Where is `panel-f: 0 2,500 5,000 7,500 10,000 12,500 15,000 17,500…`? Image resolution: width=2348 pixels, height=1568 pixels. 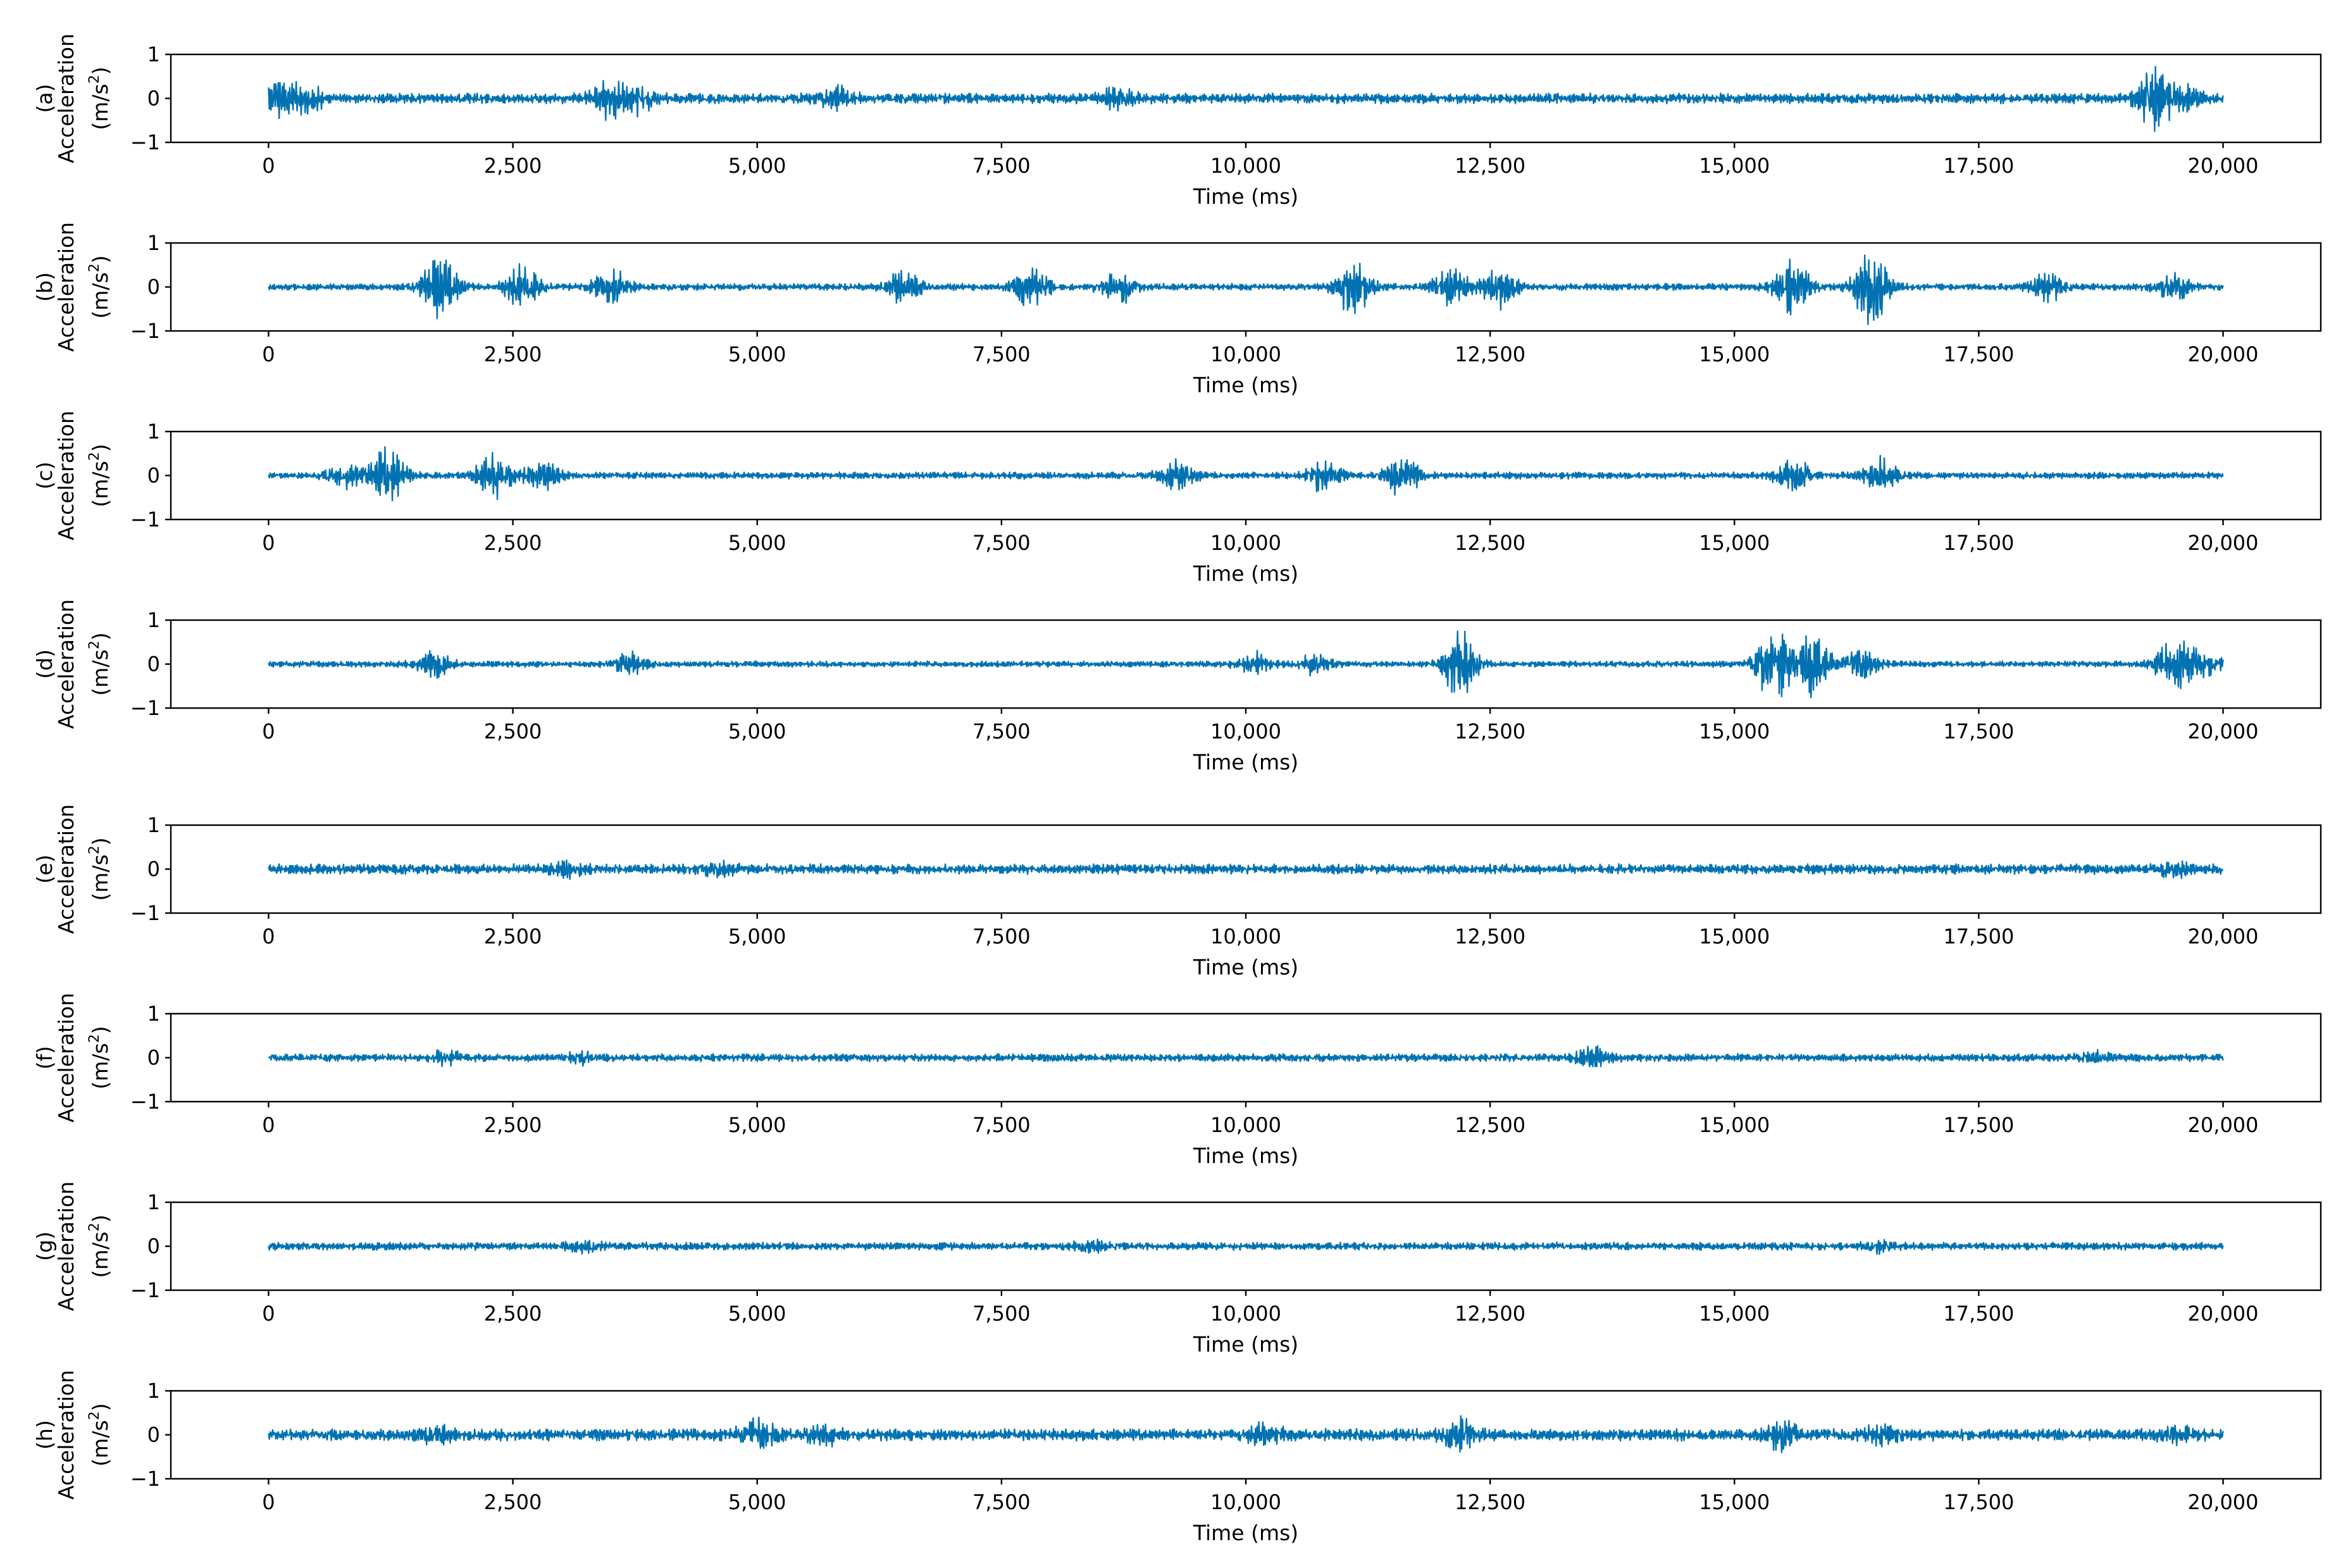
panel-f: 0 2,500 5,000 7,500 10,000 12,500 15,000 17,500… is located at coordinates (1177, 1080).